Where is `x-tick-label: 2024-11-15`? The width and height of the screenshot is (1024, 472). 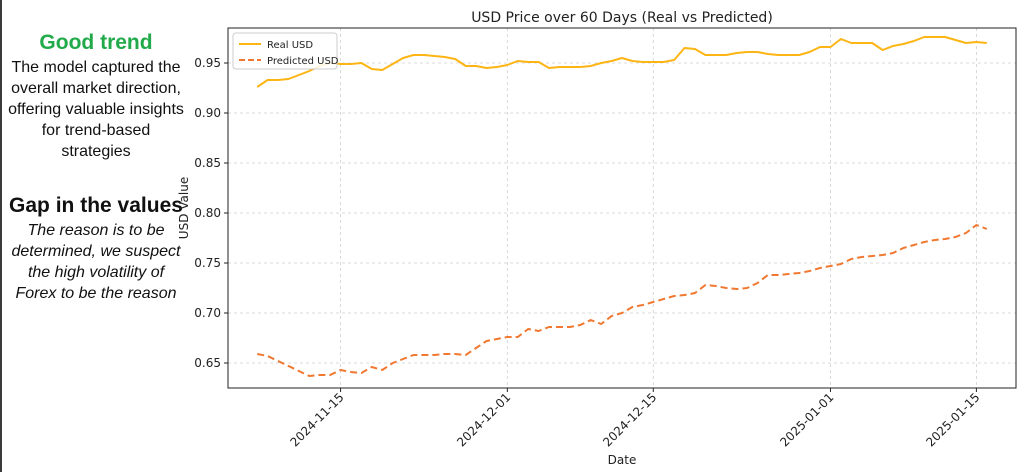 x-tick-label: 2024-11-15 is located at coordinates (316, 419).